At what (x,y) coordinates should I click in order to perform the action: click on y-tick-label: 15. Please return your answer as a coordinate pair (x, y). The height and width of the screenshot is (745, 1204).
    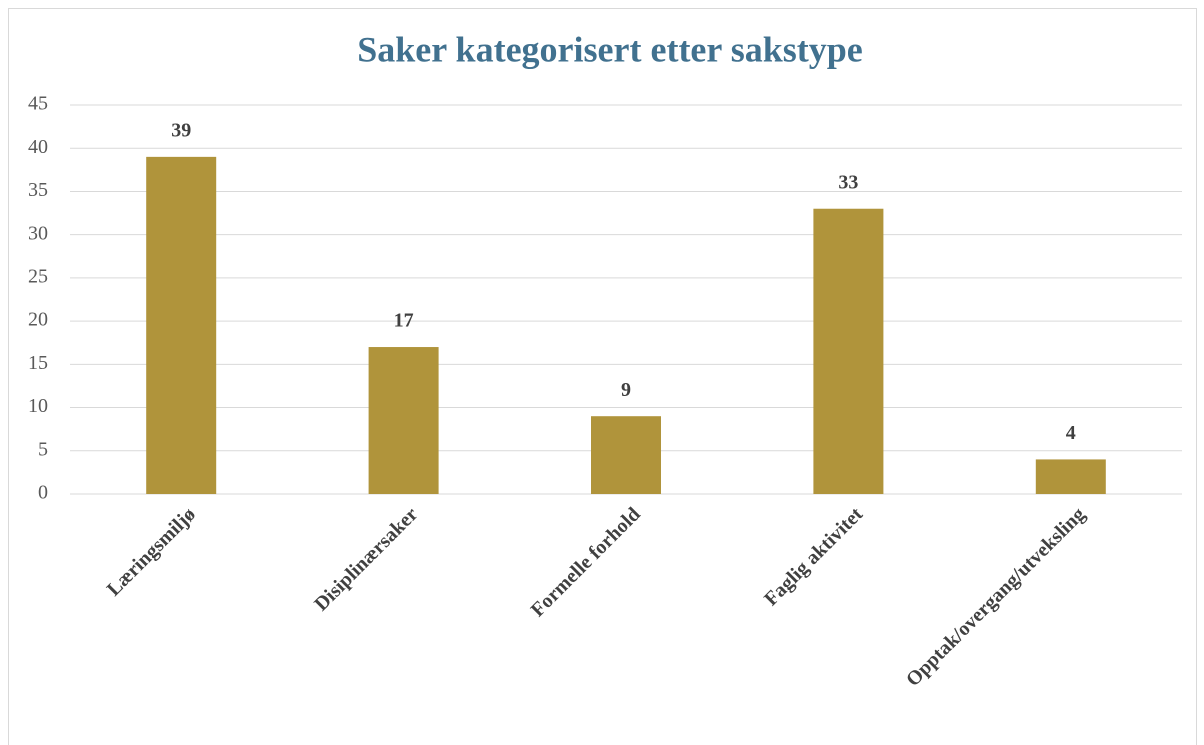
    Looking at the image, I should click on (38, 363).